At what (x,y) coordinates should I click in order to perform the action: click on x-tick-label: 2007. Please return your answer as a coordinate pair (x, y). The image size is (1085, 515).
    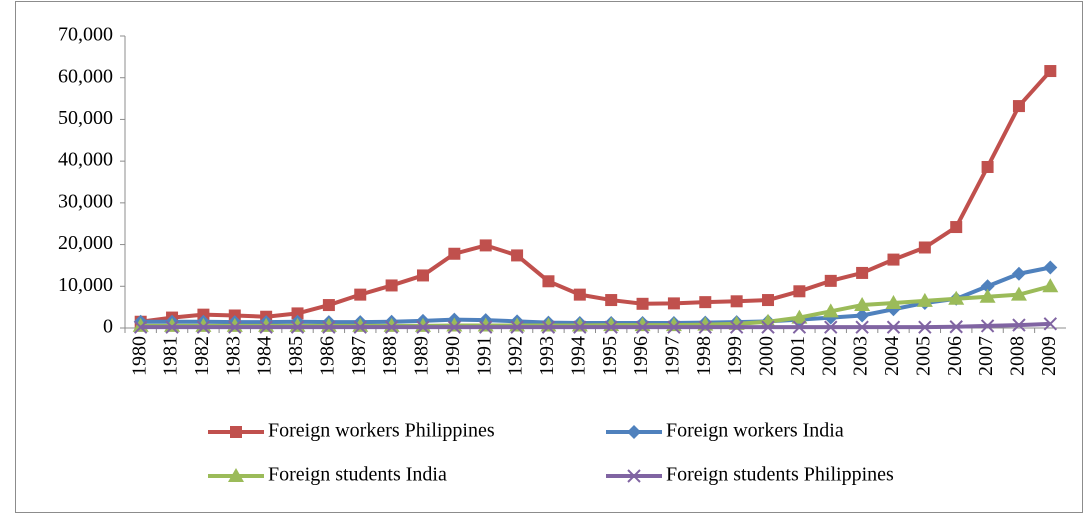
    Looking at the image, I should click on (986, 356).